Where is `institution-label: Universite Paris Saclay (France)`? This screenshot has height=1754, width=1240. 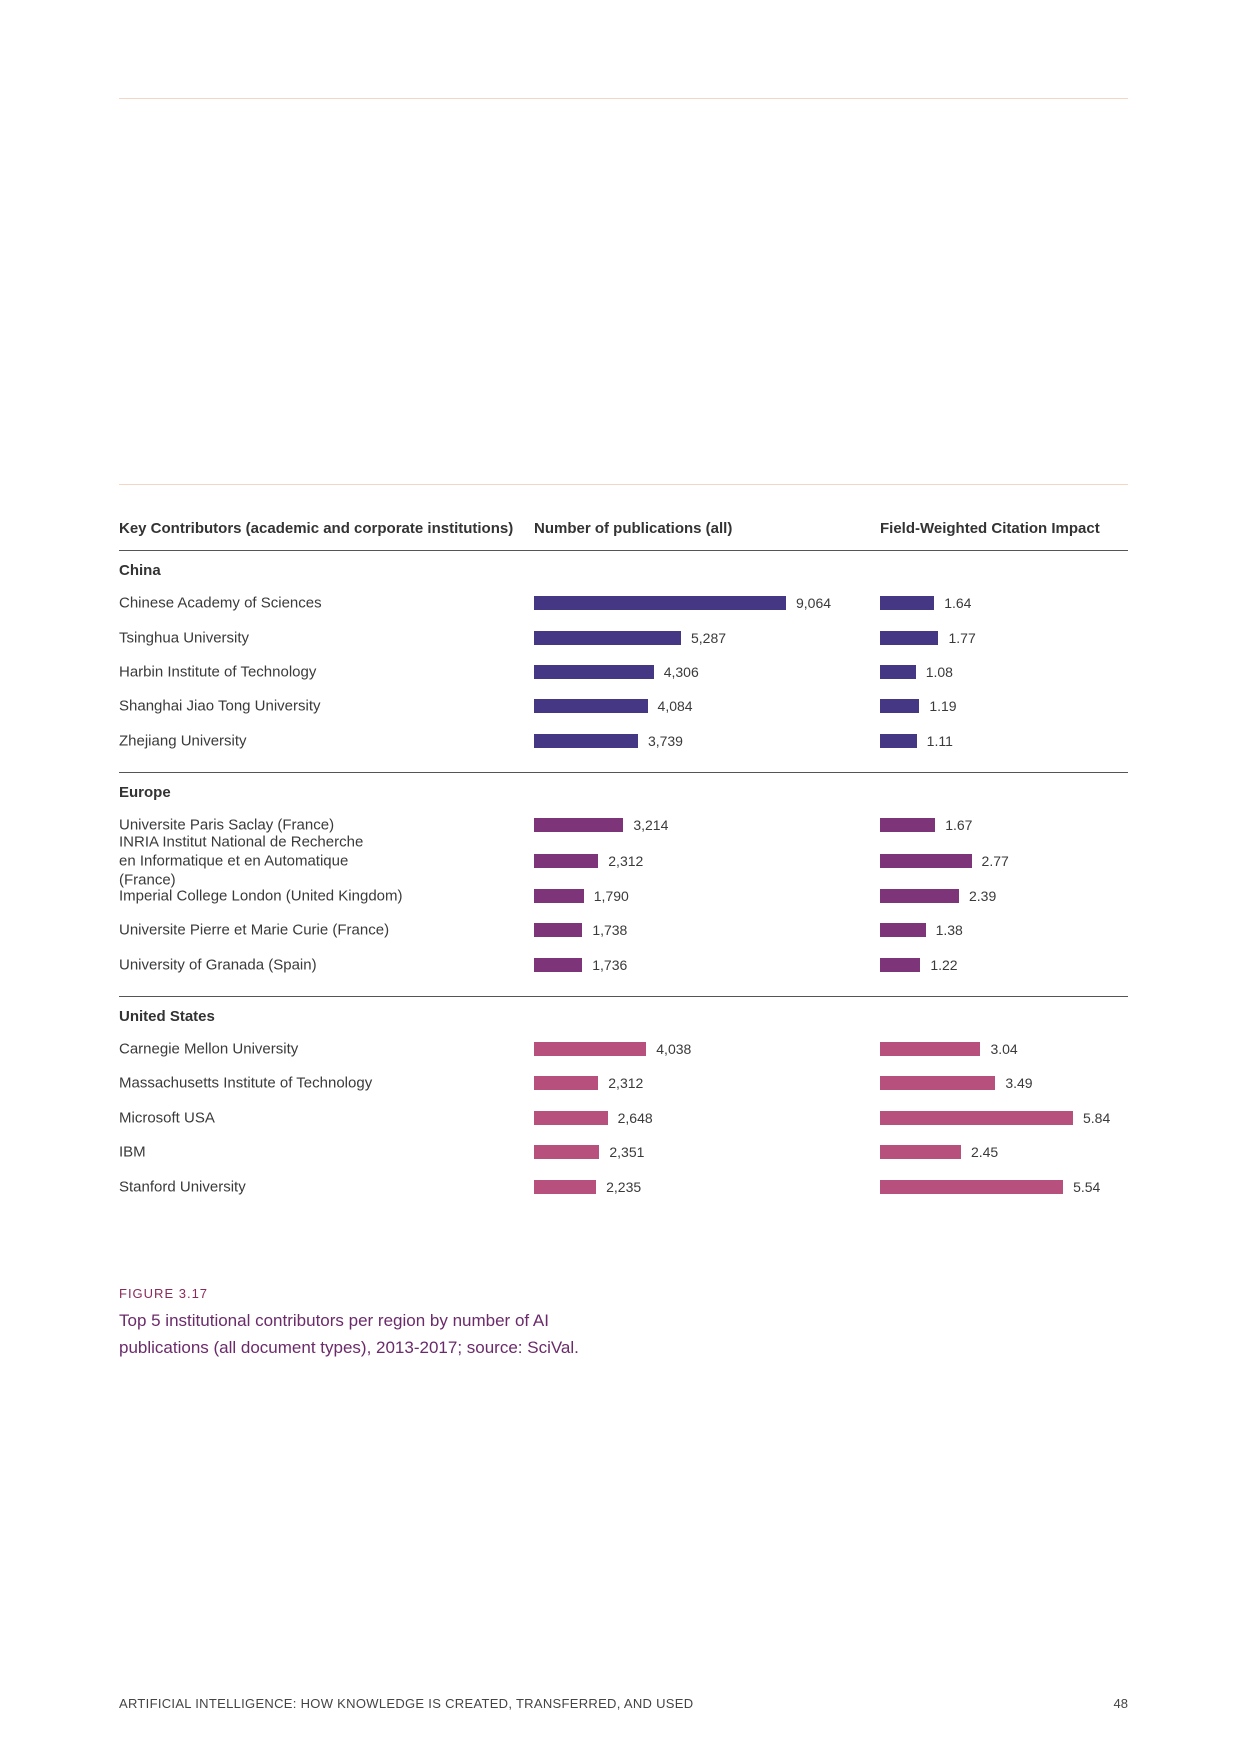 institution-label: Universite Paris Saclay (France) is located at coordinates (227, 825).